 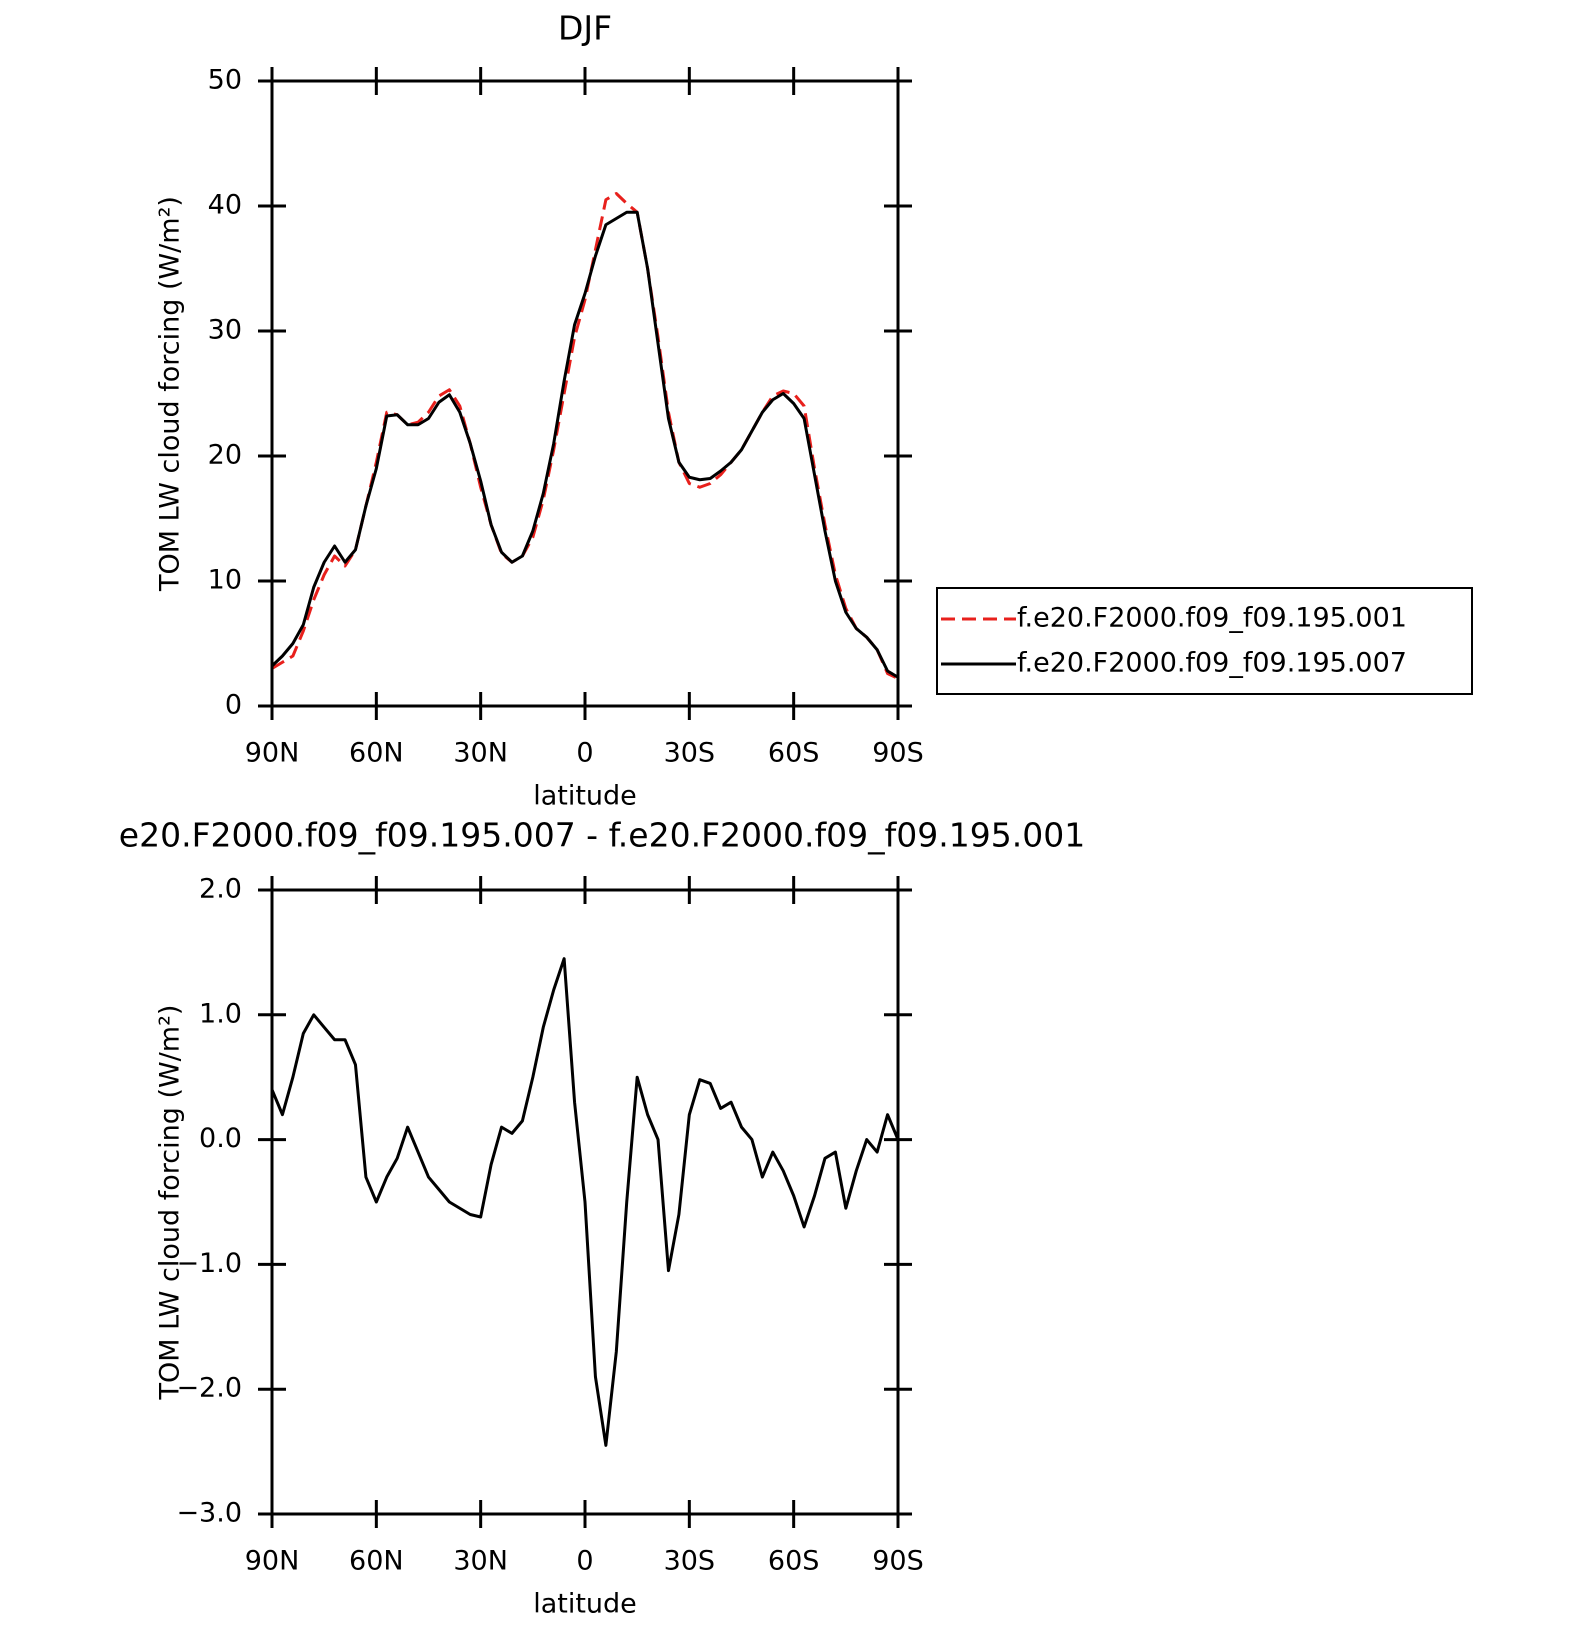 What do you see at coordinates (233, 705) in the screenshot?
I see `y-tick-label: 0` at bounding box center [233, 705].